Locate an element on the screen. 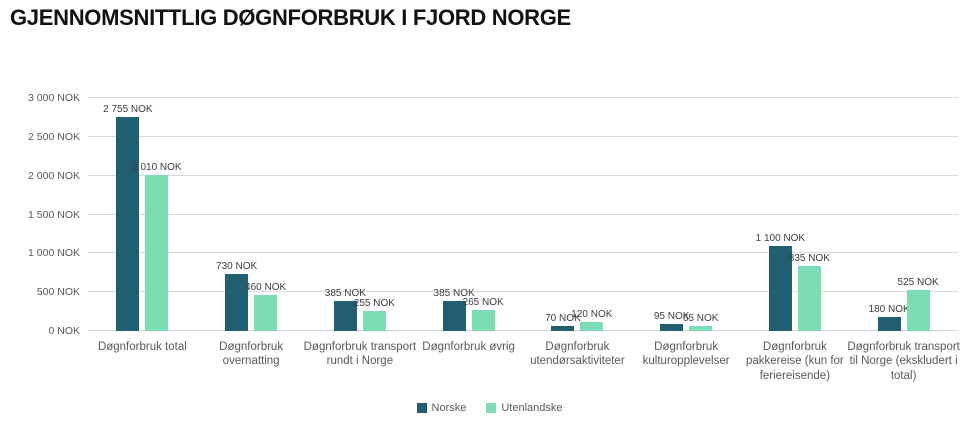  x-category-label: Døgnforbruk total is located at coordinates (142, 347).